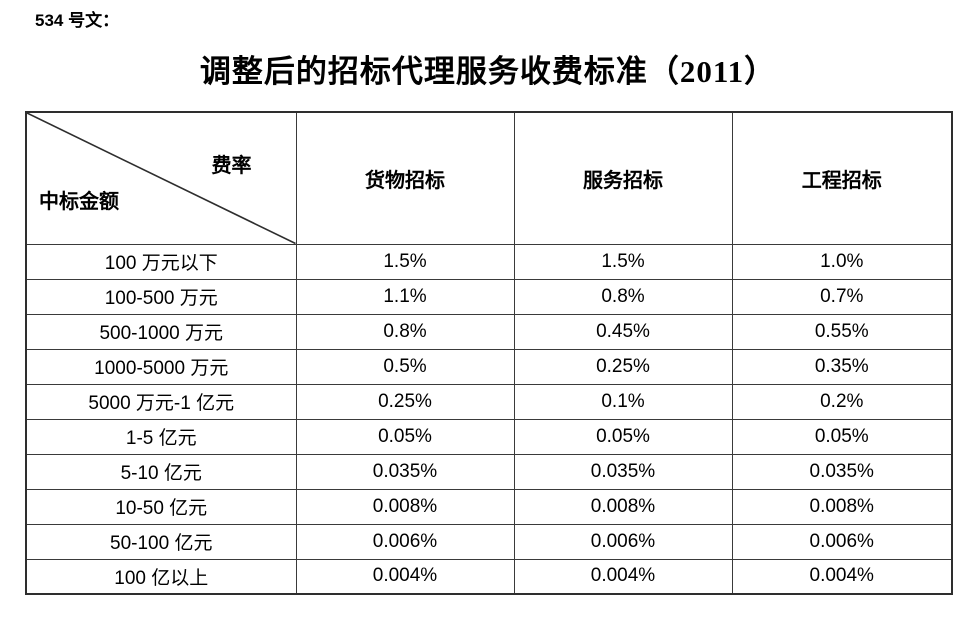 Image resolution: width=979 pixels, height=629 pixels. I want to click on fee-cell: 0.2%, so click(842, 401).